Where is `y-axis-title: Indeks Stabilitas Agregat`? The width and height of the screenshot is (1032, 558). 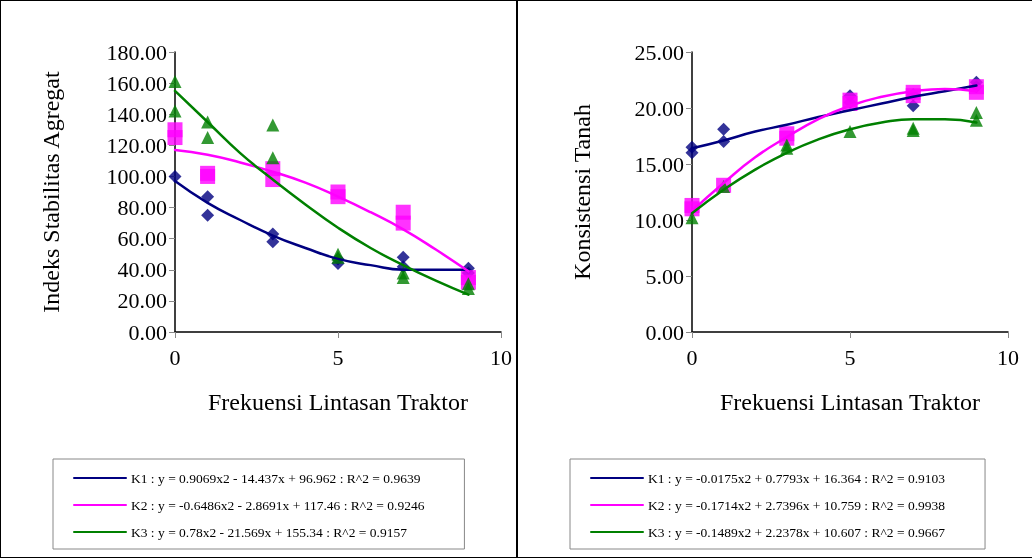 y-axis-title: Indeks Stabilitas Agregat is located at coordinates (51, 192).